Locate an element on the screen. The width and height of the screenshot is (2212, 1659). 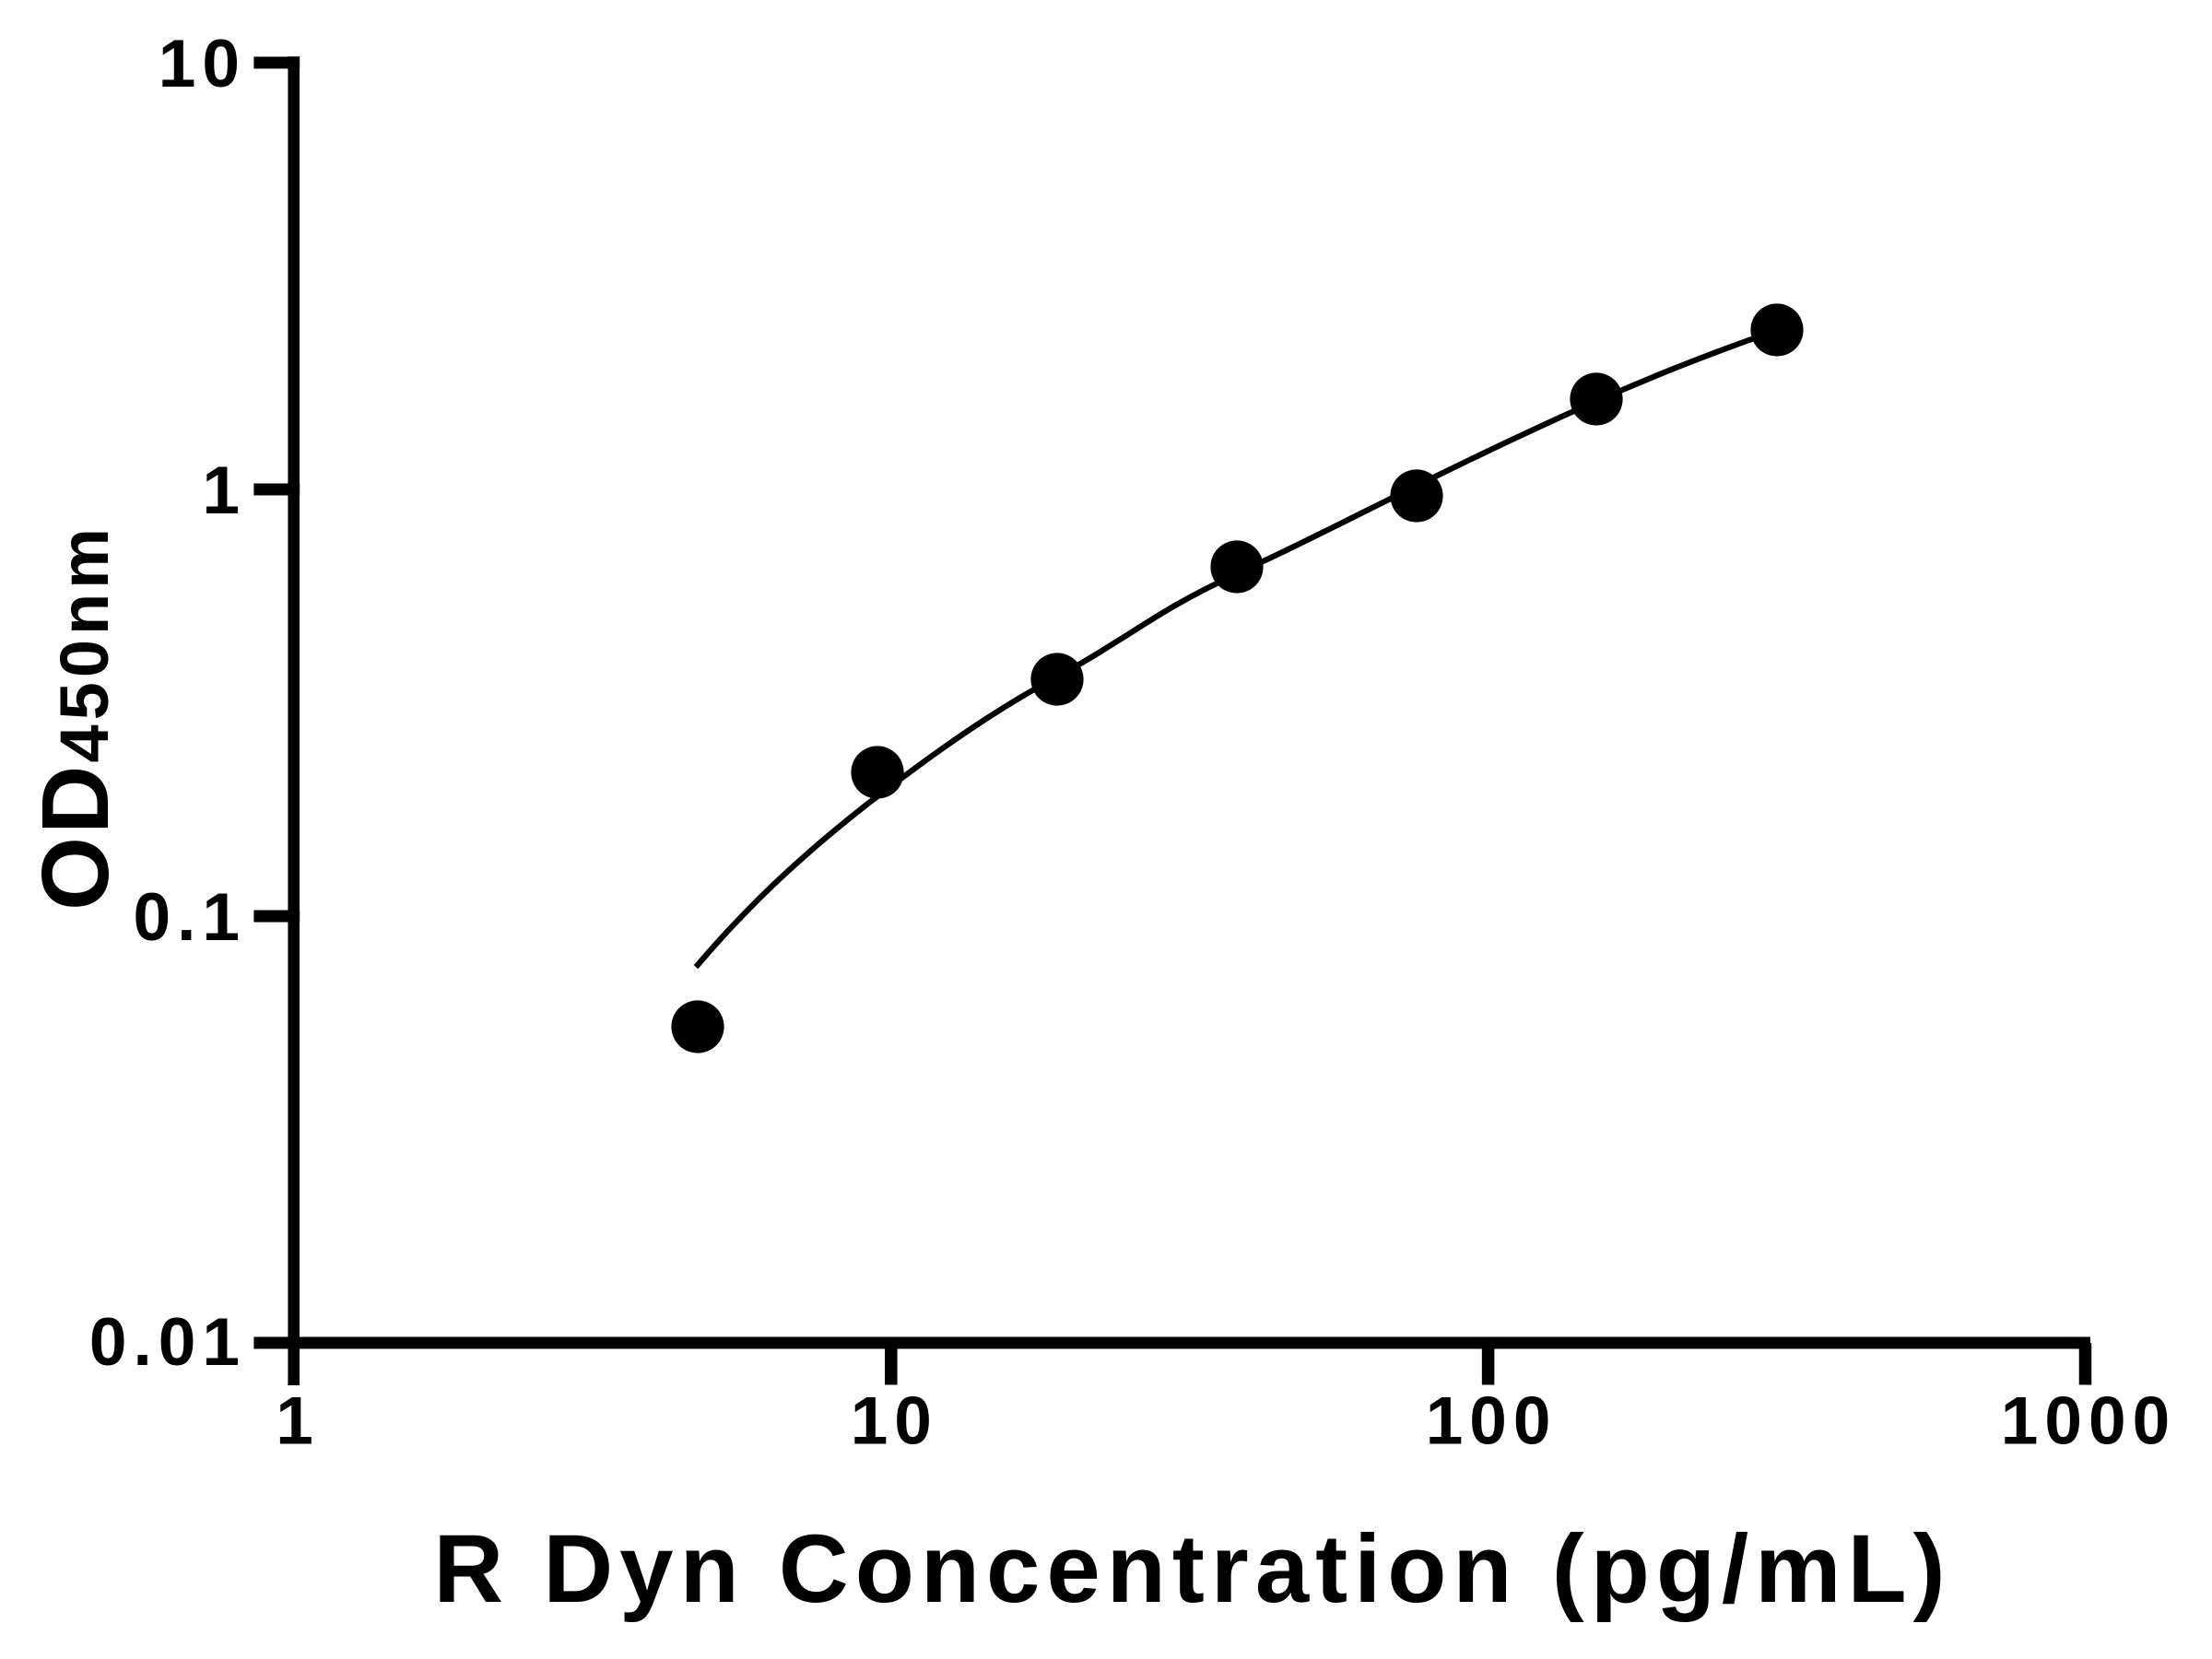
svg-text: 100 is located at coordinates (1492, 1421).